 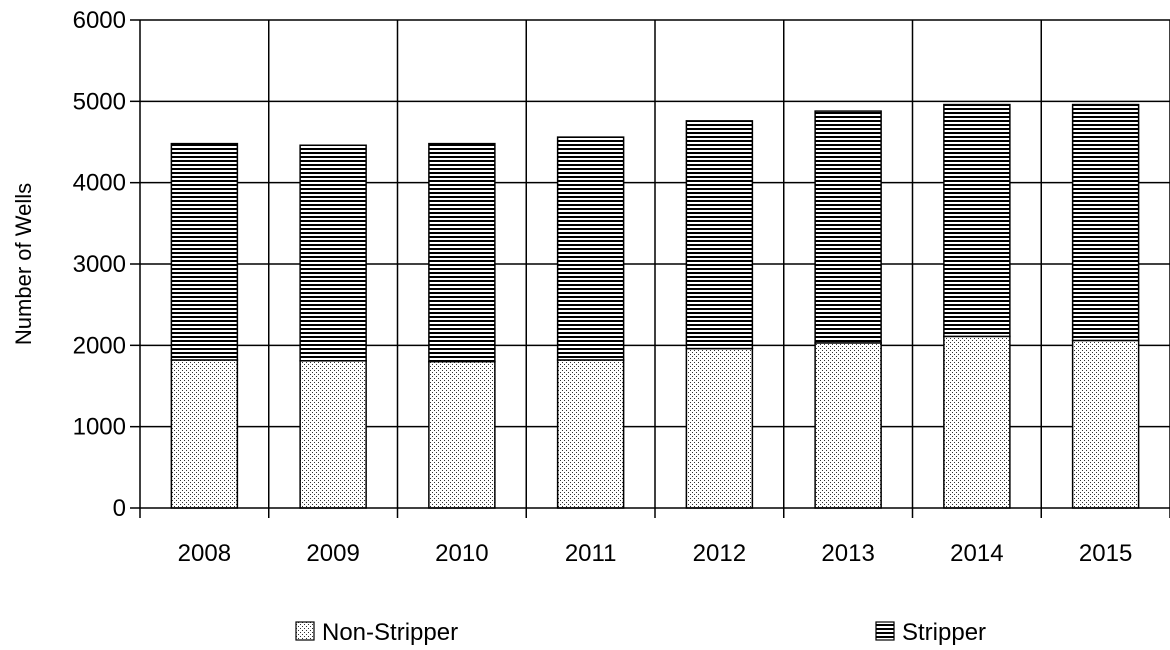 What do you see at coordinates (204, 434) in the screenshot?
I see `bar-non-stripper-2008` at bounding box center [204, 434].